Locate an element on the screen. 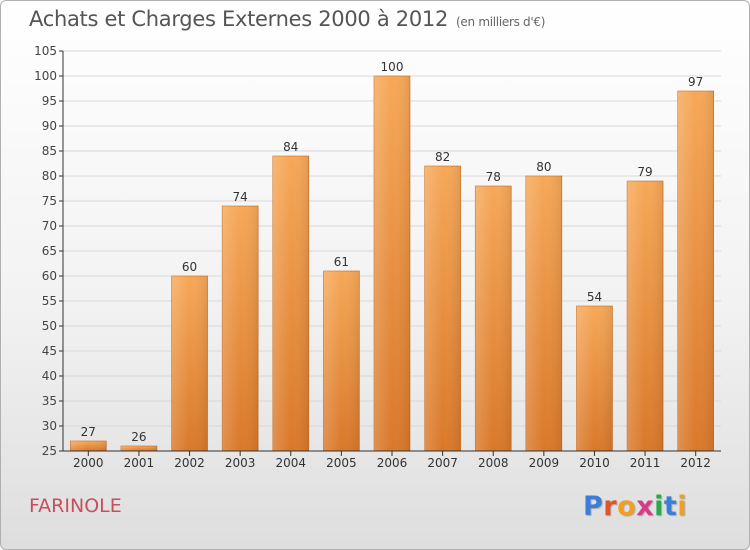  bar-value-label: 27 is located at coordinates (88, 432).